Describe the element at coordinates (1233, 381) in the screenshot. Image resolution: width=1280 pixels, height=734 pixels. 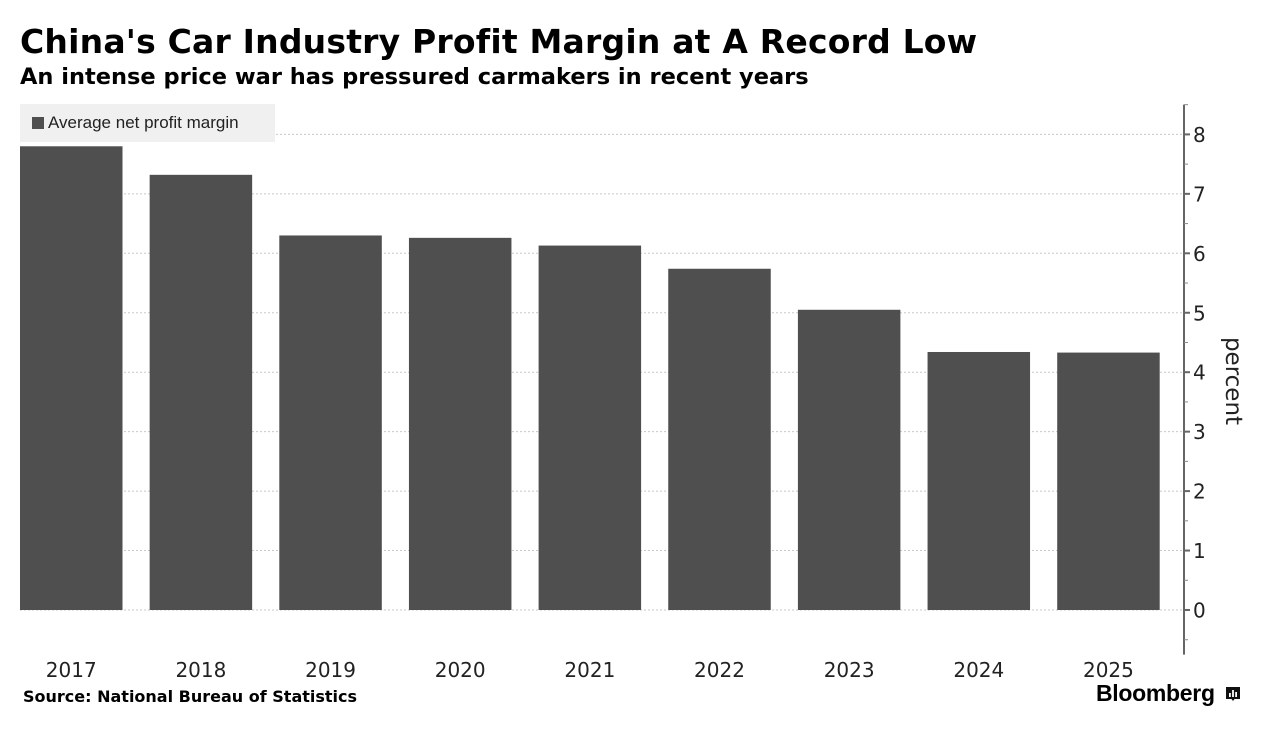
I see `y-axis-label: percent` at that location.